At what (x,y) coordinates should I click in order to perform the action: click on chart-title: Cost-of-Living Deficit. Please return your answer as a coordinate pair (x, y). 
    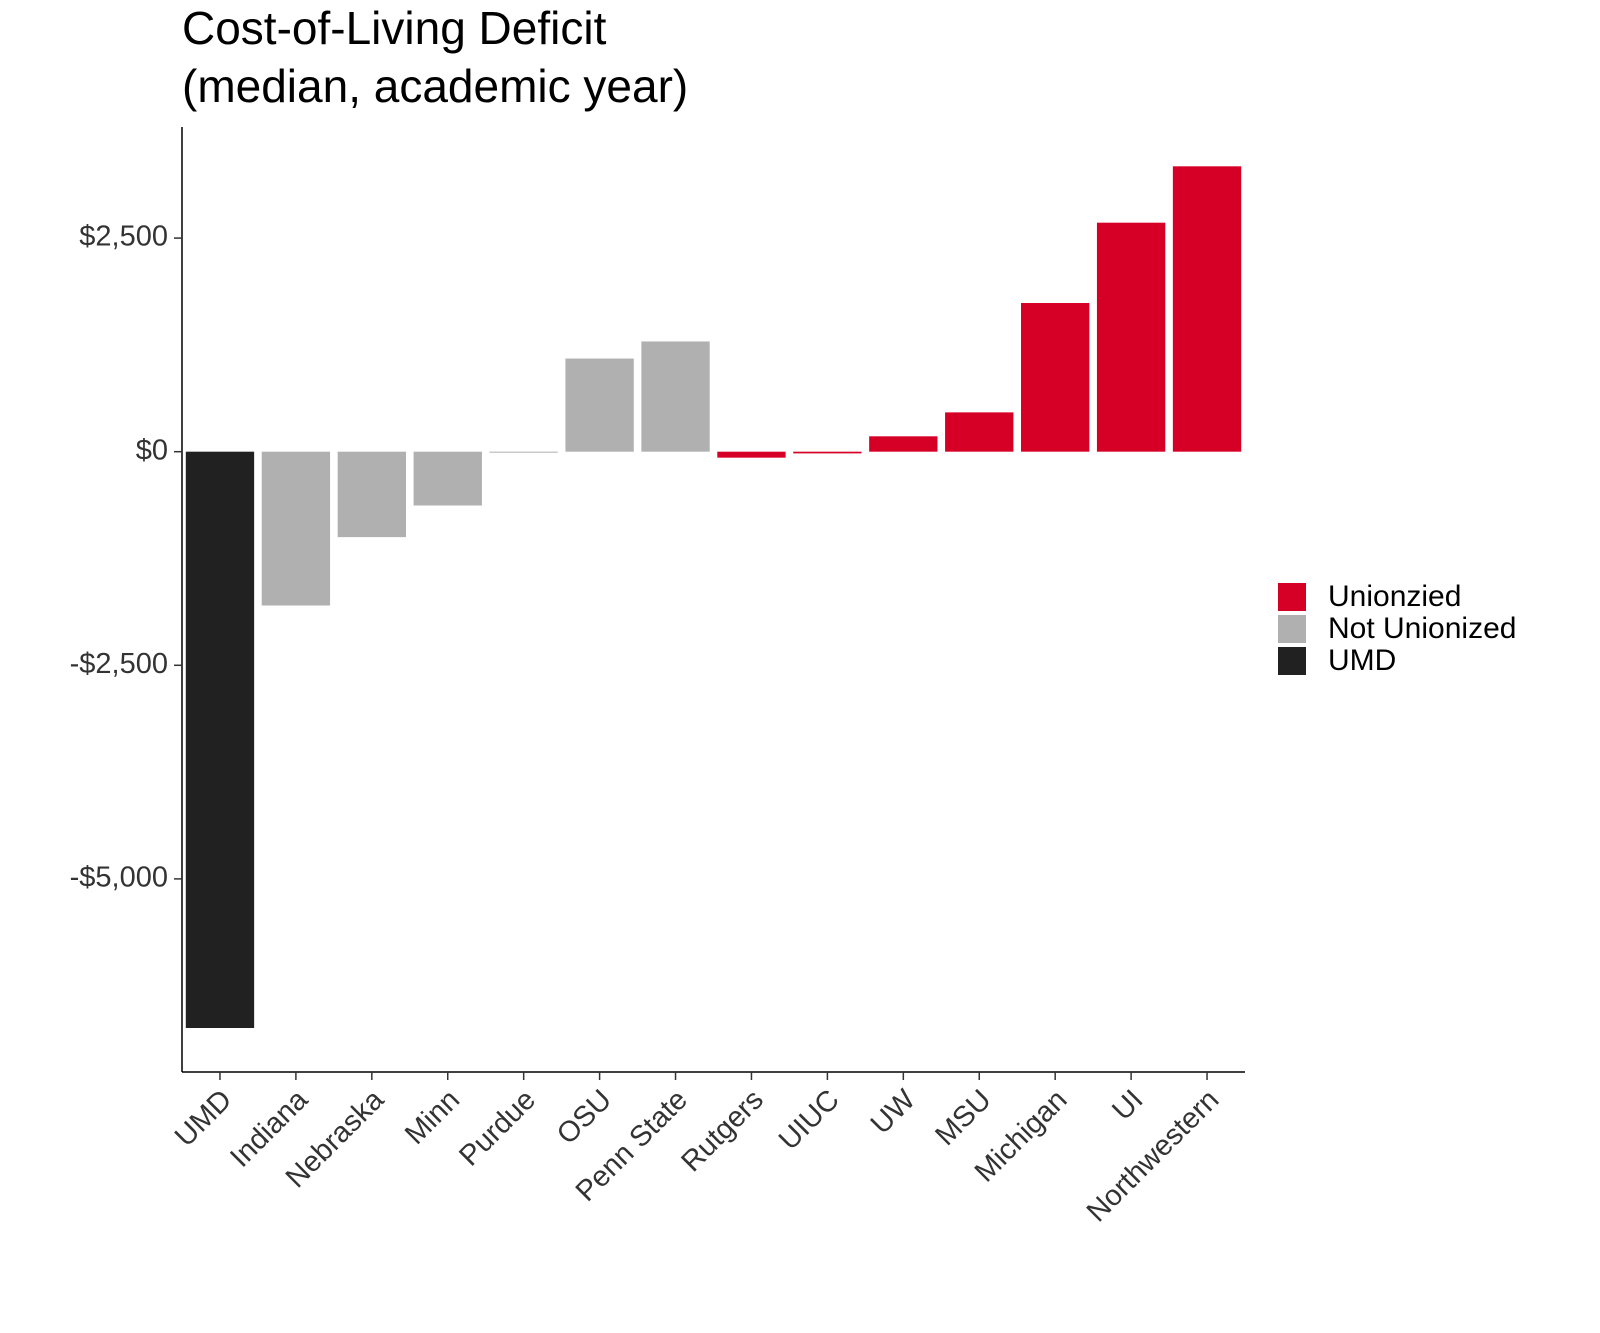
    Looking at the image, I should click on (394, 28).